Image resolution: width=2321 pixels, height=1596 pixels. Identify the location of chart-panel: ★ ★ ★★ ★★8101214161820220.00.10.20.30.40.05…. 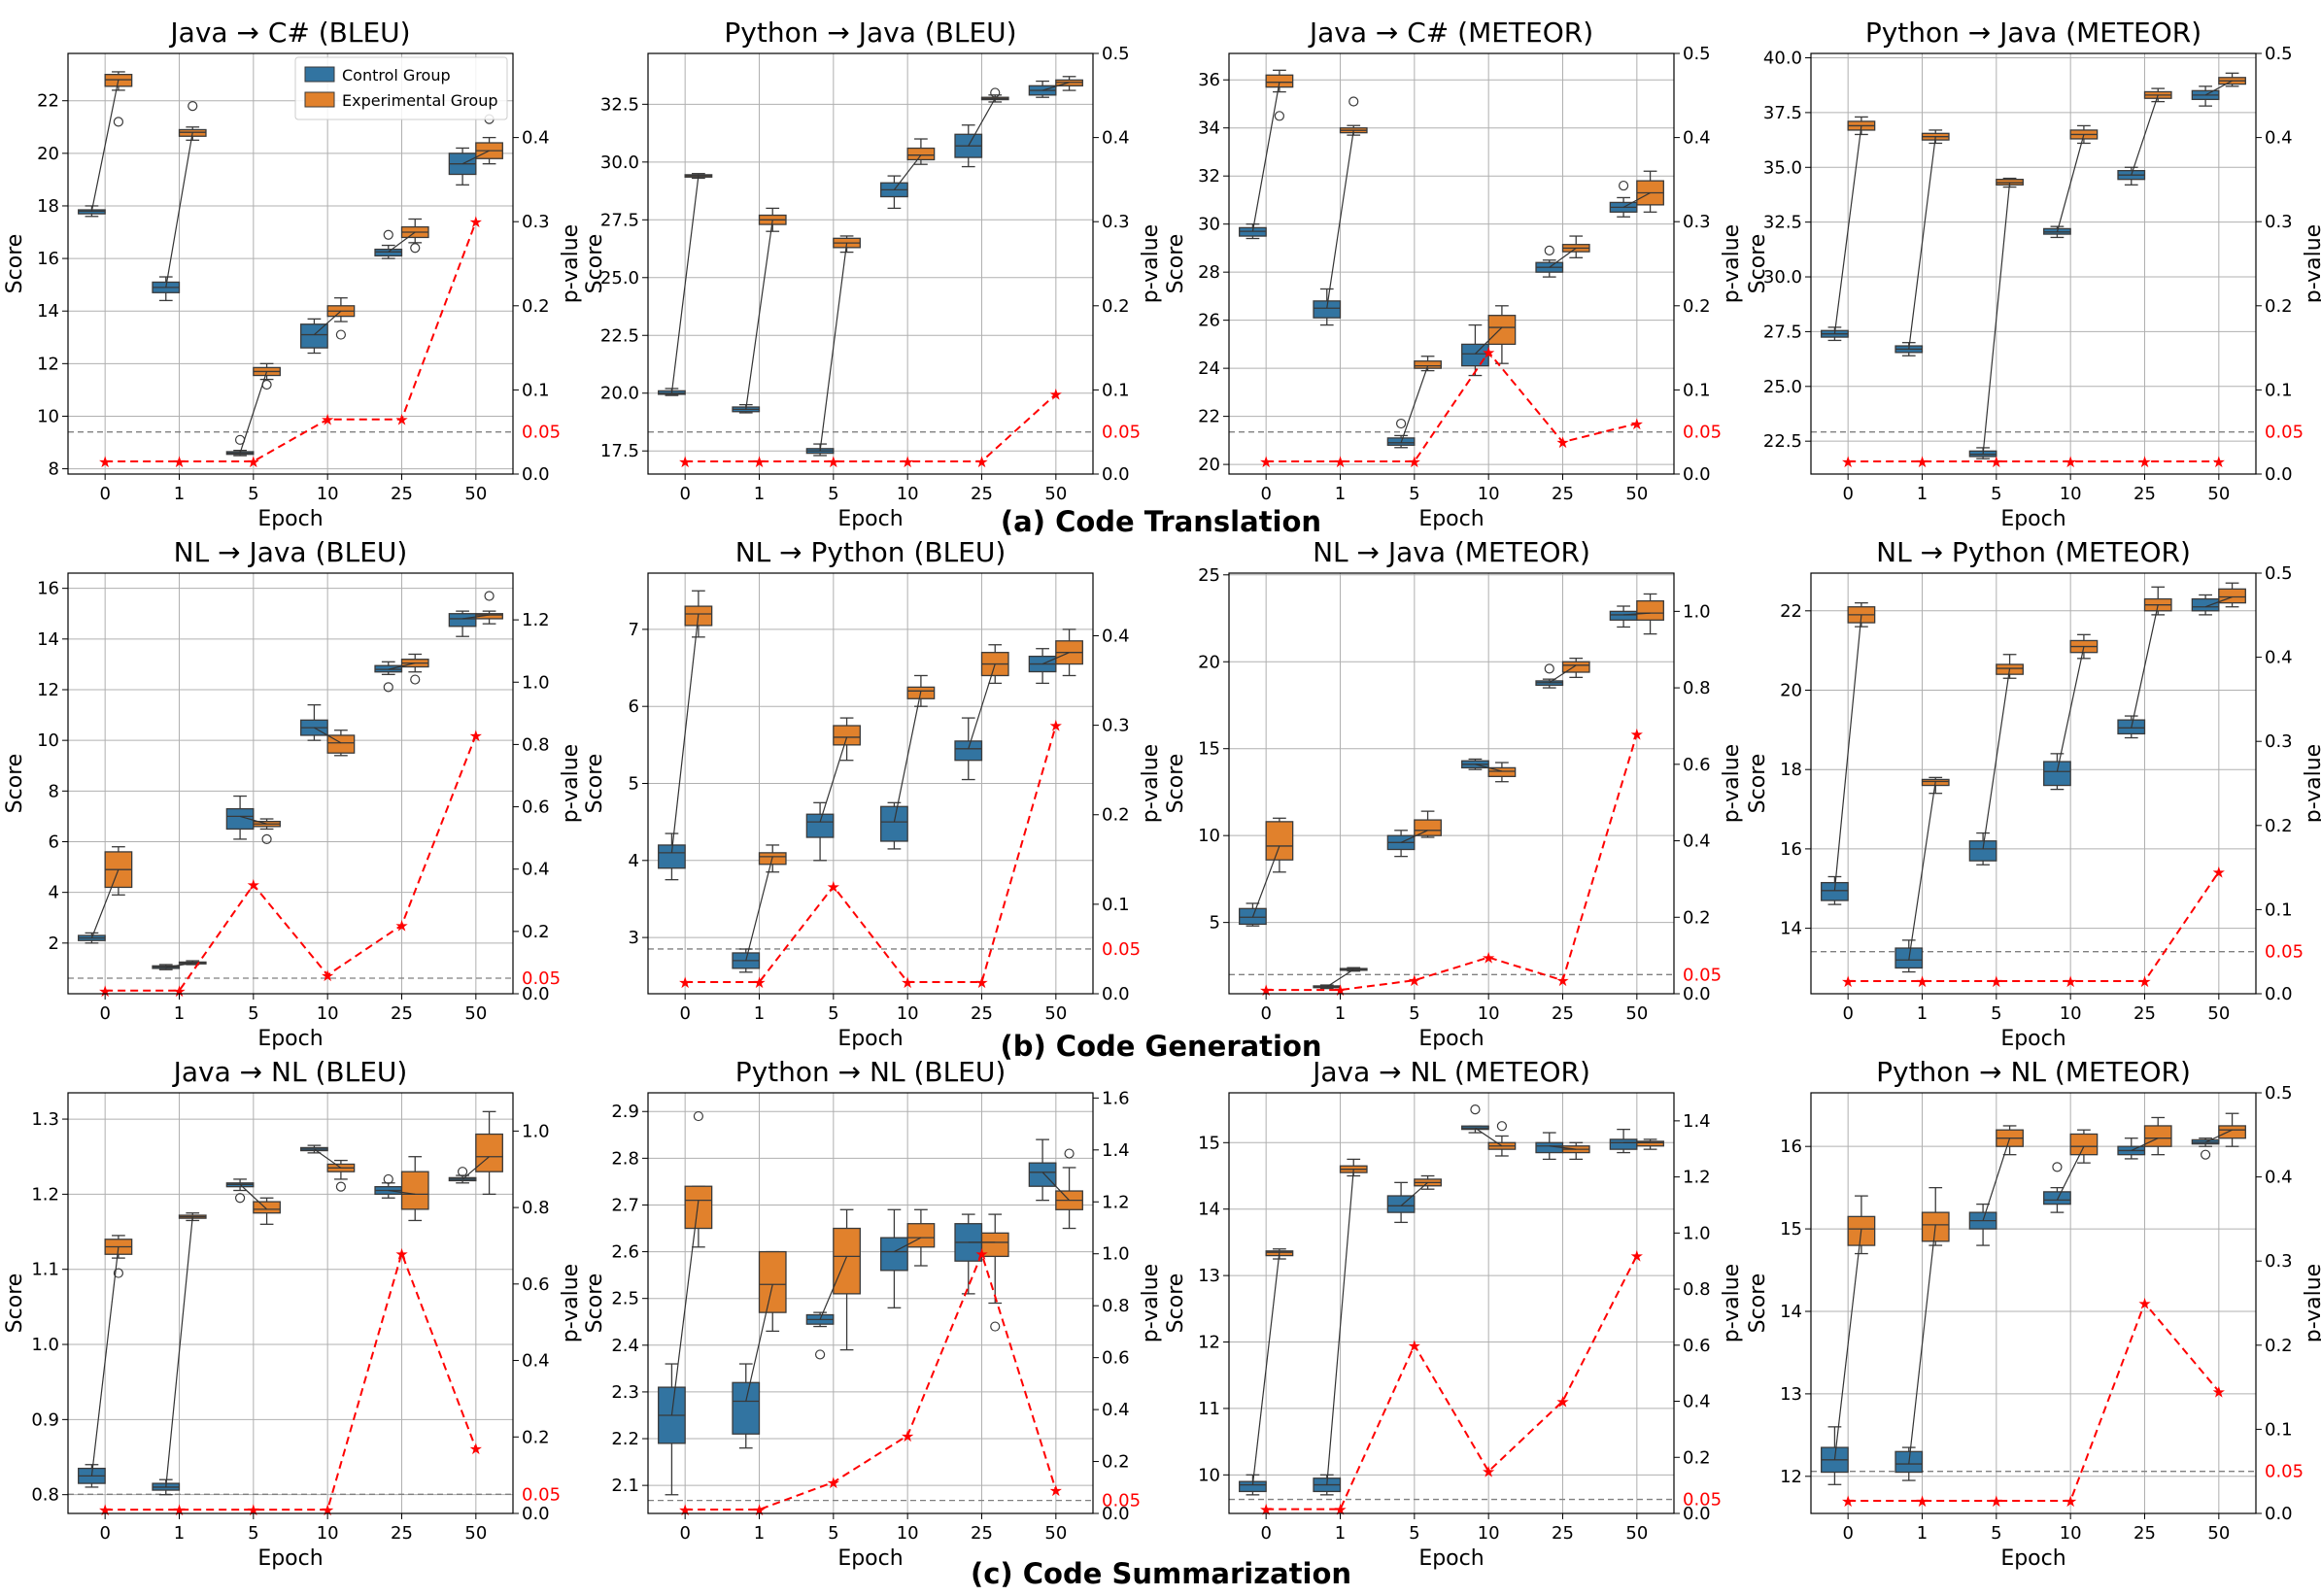
(293, 274).